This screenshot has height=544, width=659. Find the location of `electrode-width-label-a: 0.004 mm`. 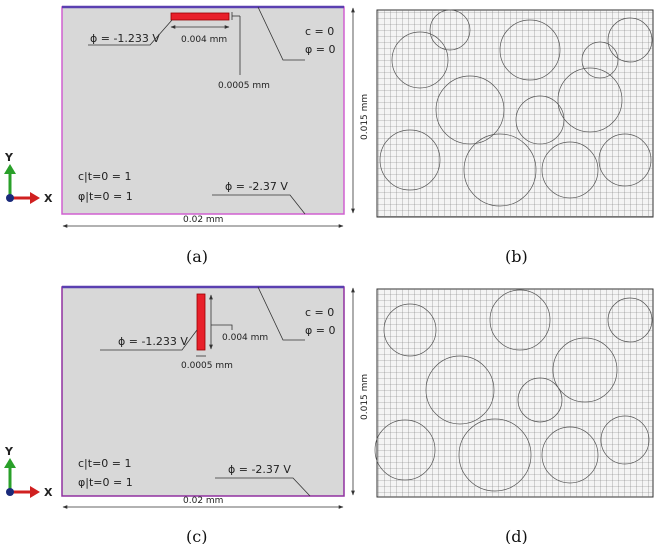

electrode-width-label-a: 0.004 mm is located at coordinates (204, 40).